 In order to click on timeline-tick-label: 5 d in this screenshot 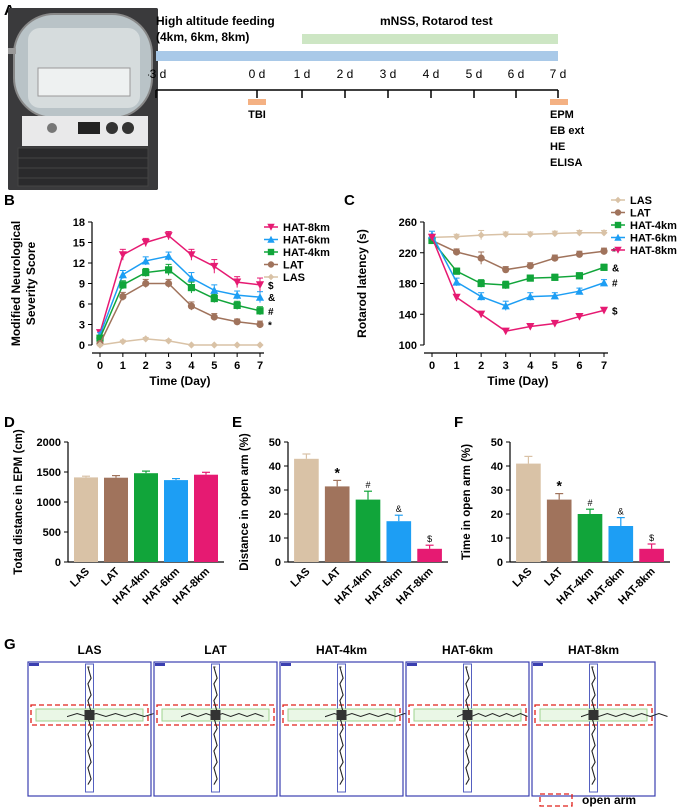, I will do `click(474, 74)`.